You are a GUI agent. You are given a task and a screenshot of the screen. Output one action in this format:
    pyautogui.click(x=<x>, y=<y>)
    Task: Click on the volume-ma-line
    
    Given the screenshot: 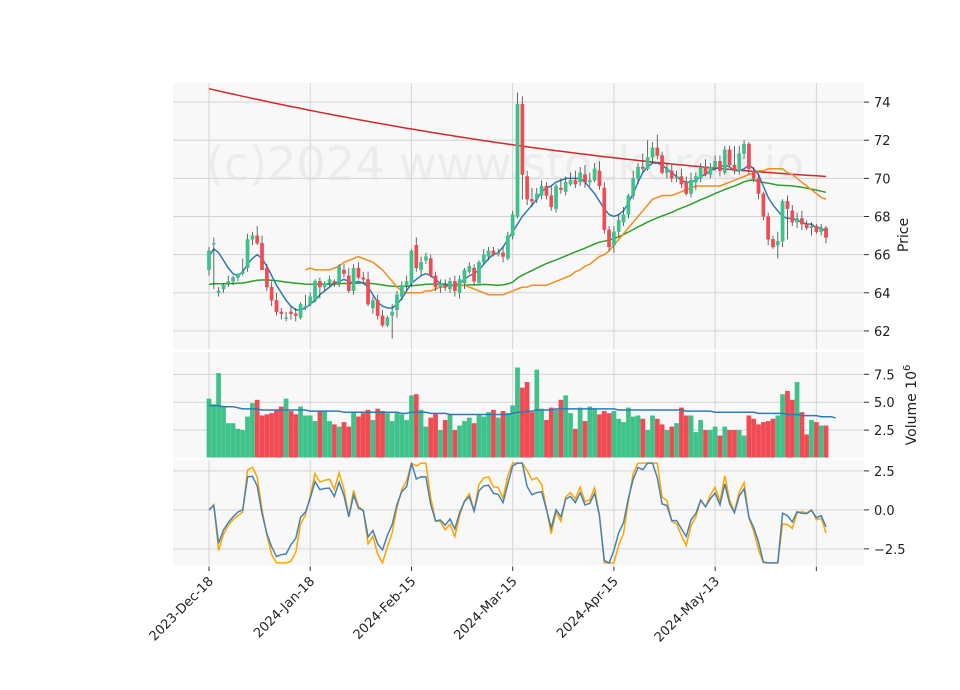 What is the action you would take?
    pyautogui.click(x=522, y=411)
    